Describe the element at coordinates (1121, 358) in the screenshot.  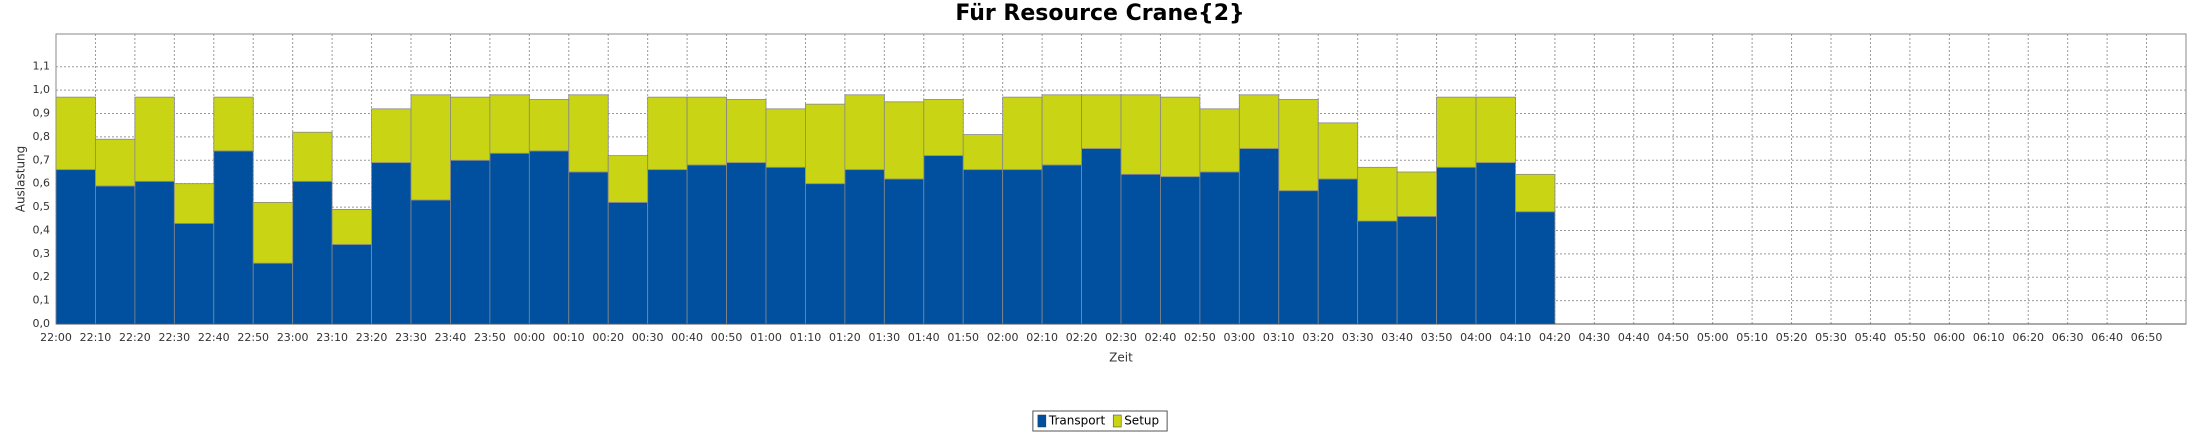
I see `x-axis-label: Zeit` at that location.